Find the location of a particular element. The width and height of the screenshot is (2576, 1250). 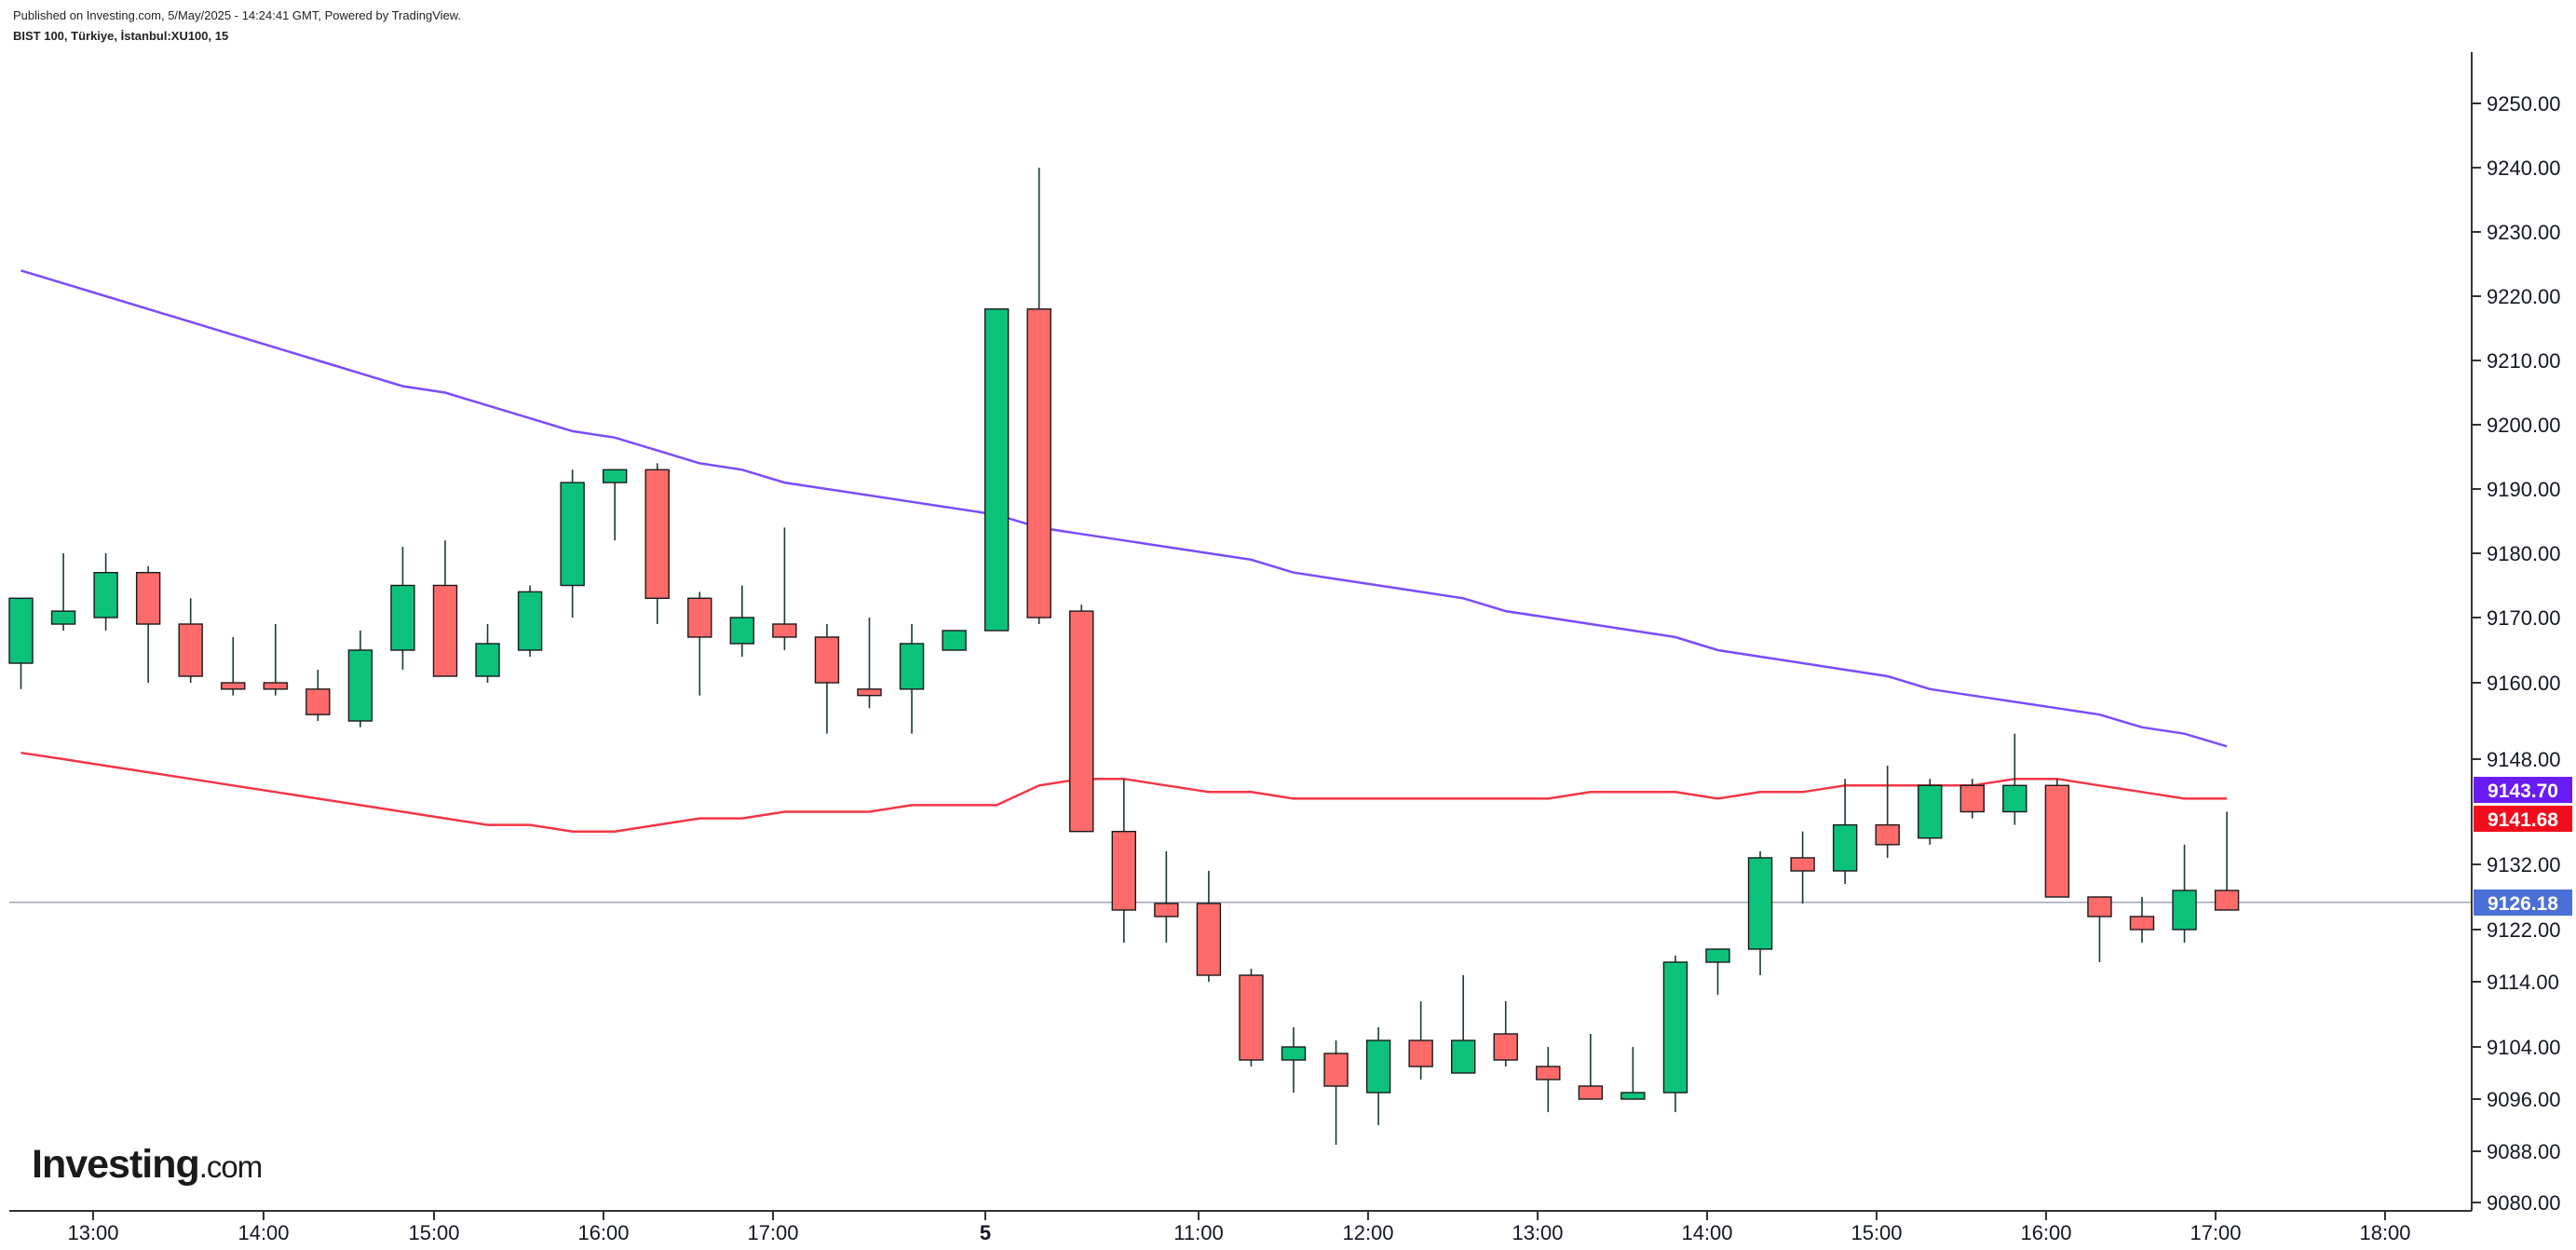

y-tick-label: 9170.00 is located at coordinates (2524, 618).